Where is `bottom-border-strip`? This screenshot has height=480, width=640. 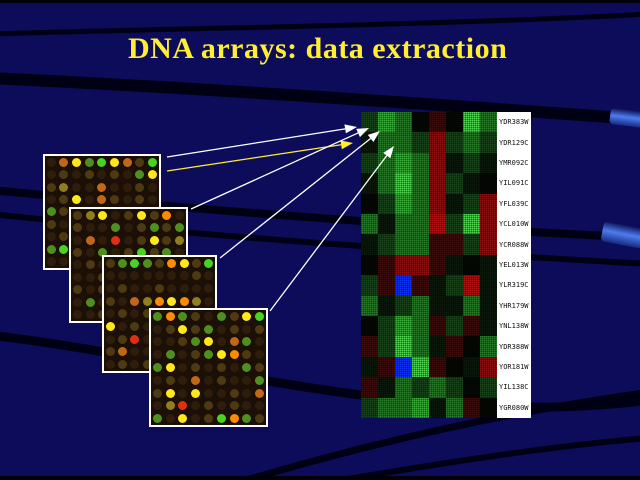
bottom-border-strip is located at coordinates (320, 478).